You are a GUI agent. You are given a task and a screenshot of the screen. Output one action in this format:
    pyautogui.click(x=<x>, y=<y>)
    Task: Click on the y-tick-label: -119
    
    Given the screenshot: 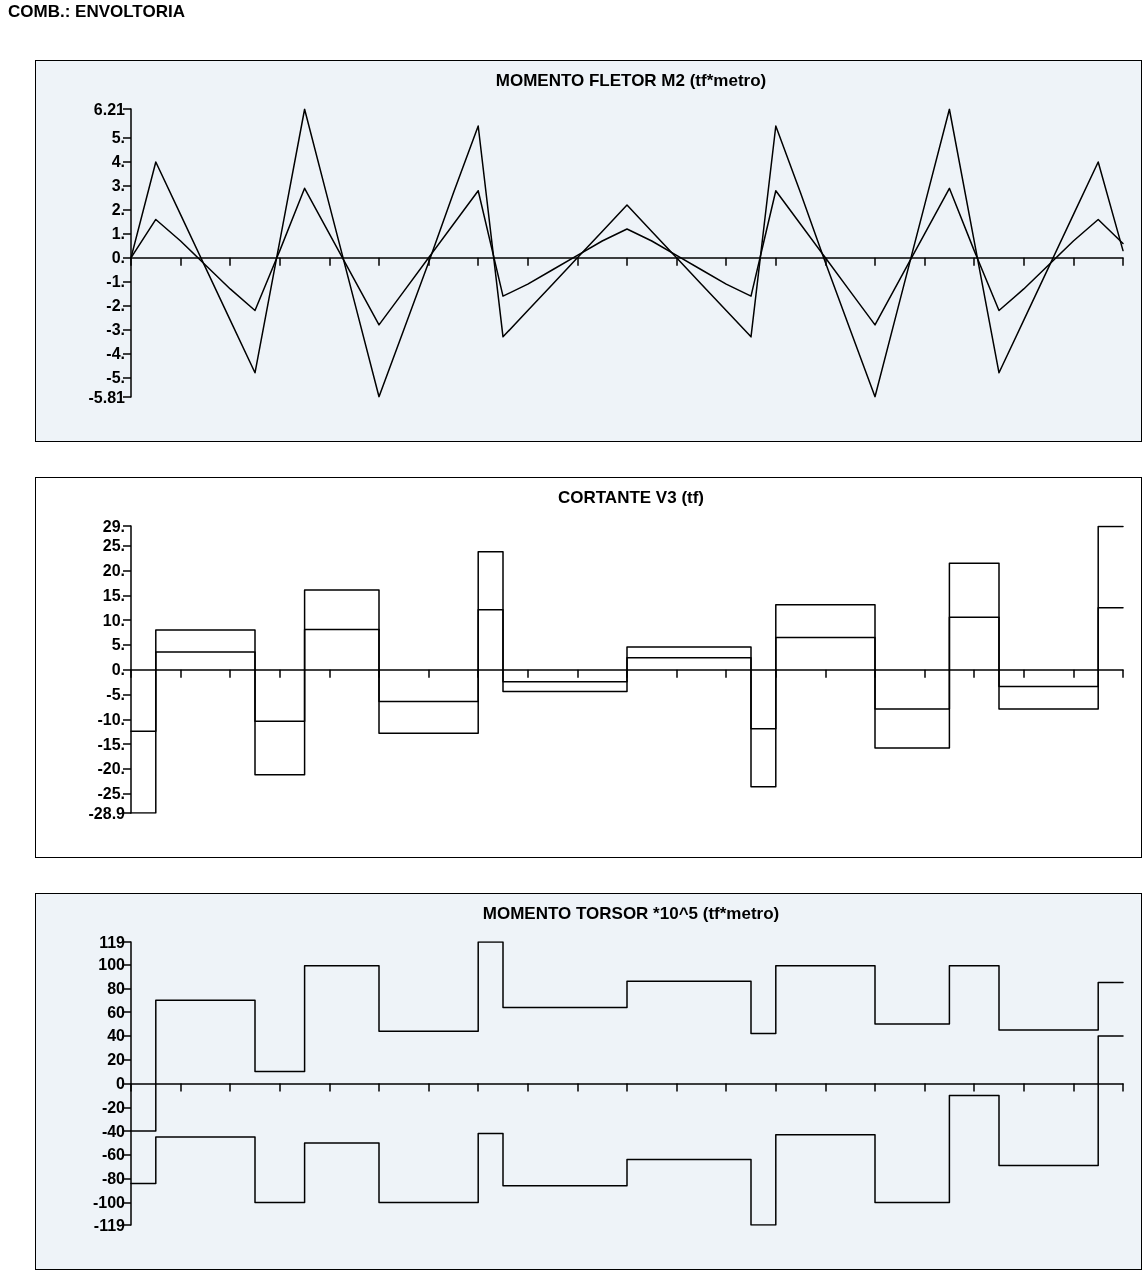 What is the action you would take?
    pyautogui.click(x=109, y=1225)
    